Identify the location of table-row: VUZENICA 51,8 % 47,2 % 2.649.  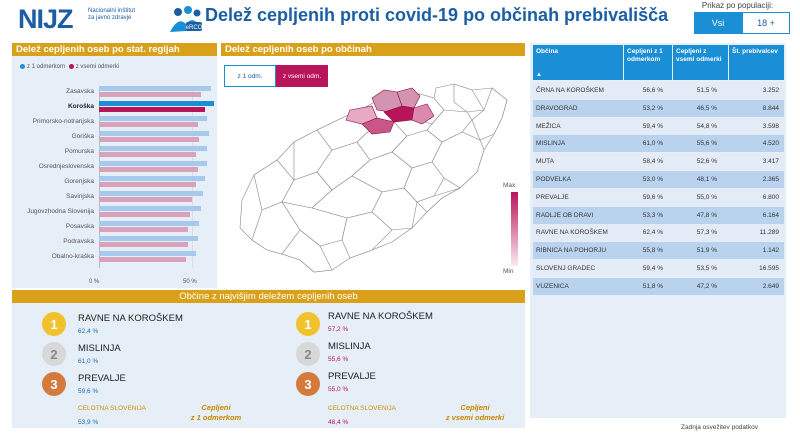
(658, 286).